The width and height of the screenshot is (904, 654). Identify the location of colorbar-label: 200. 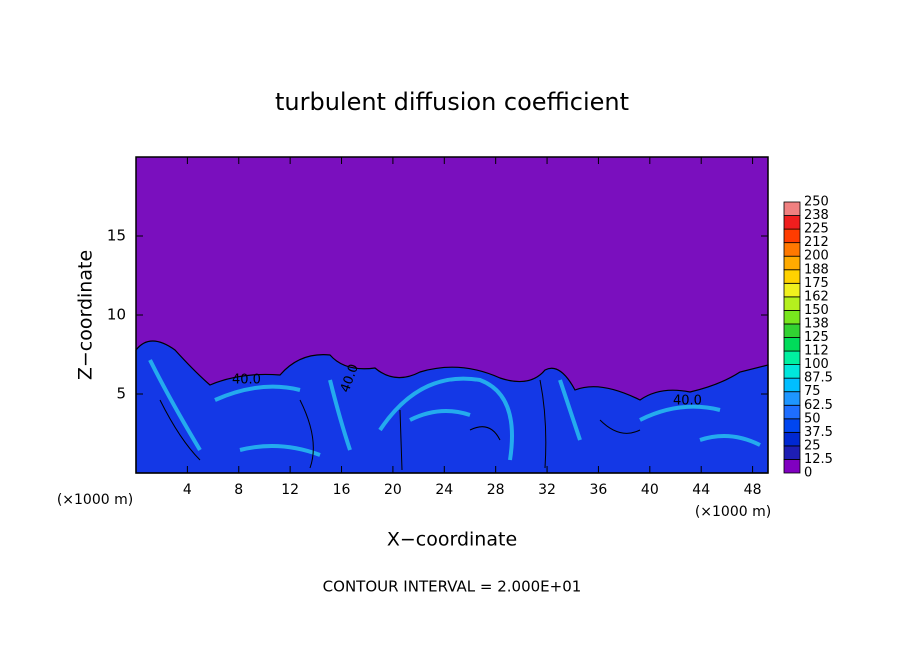
(816, 256).